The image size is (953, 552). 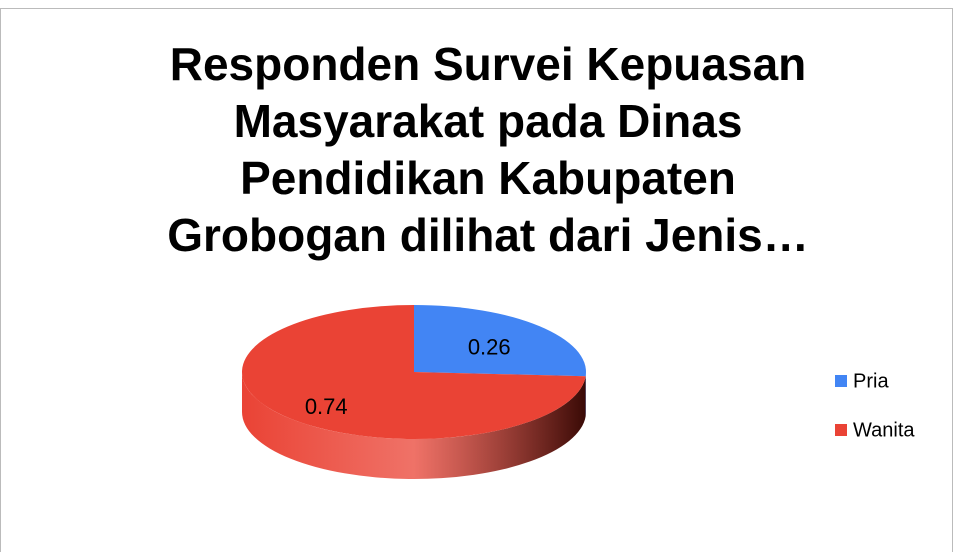 I want to click on legend-label: Pria, so click(x=871, y=381).